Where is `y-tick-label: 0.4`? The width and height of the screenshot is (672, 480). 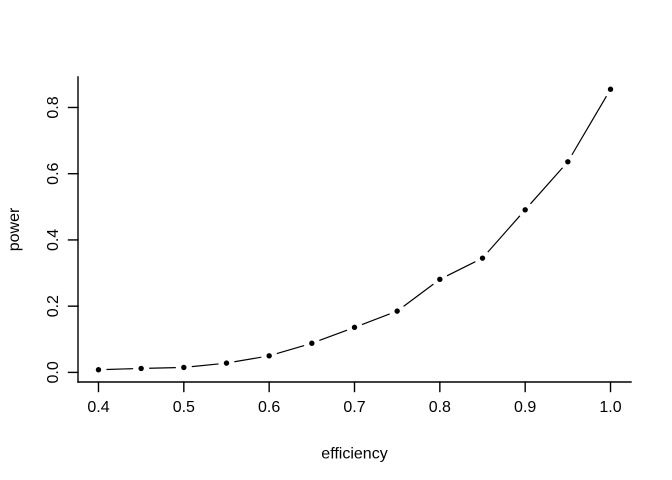
y-tick-label: 0.4 is located at coordinates (53, 240).